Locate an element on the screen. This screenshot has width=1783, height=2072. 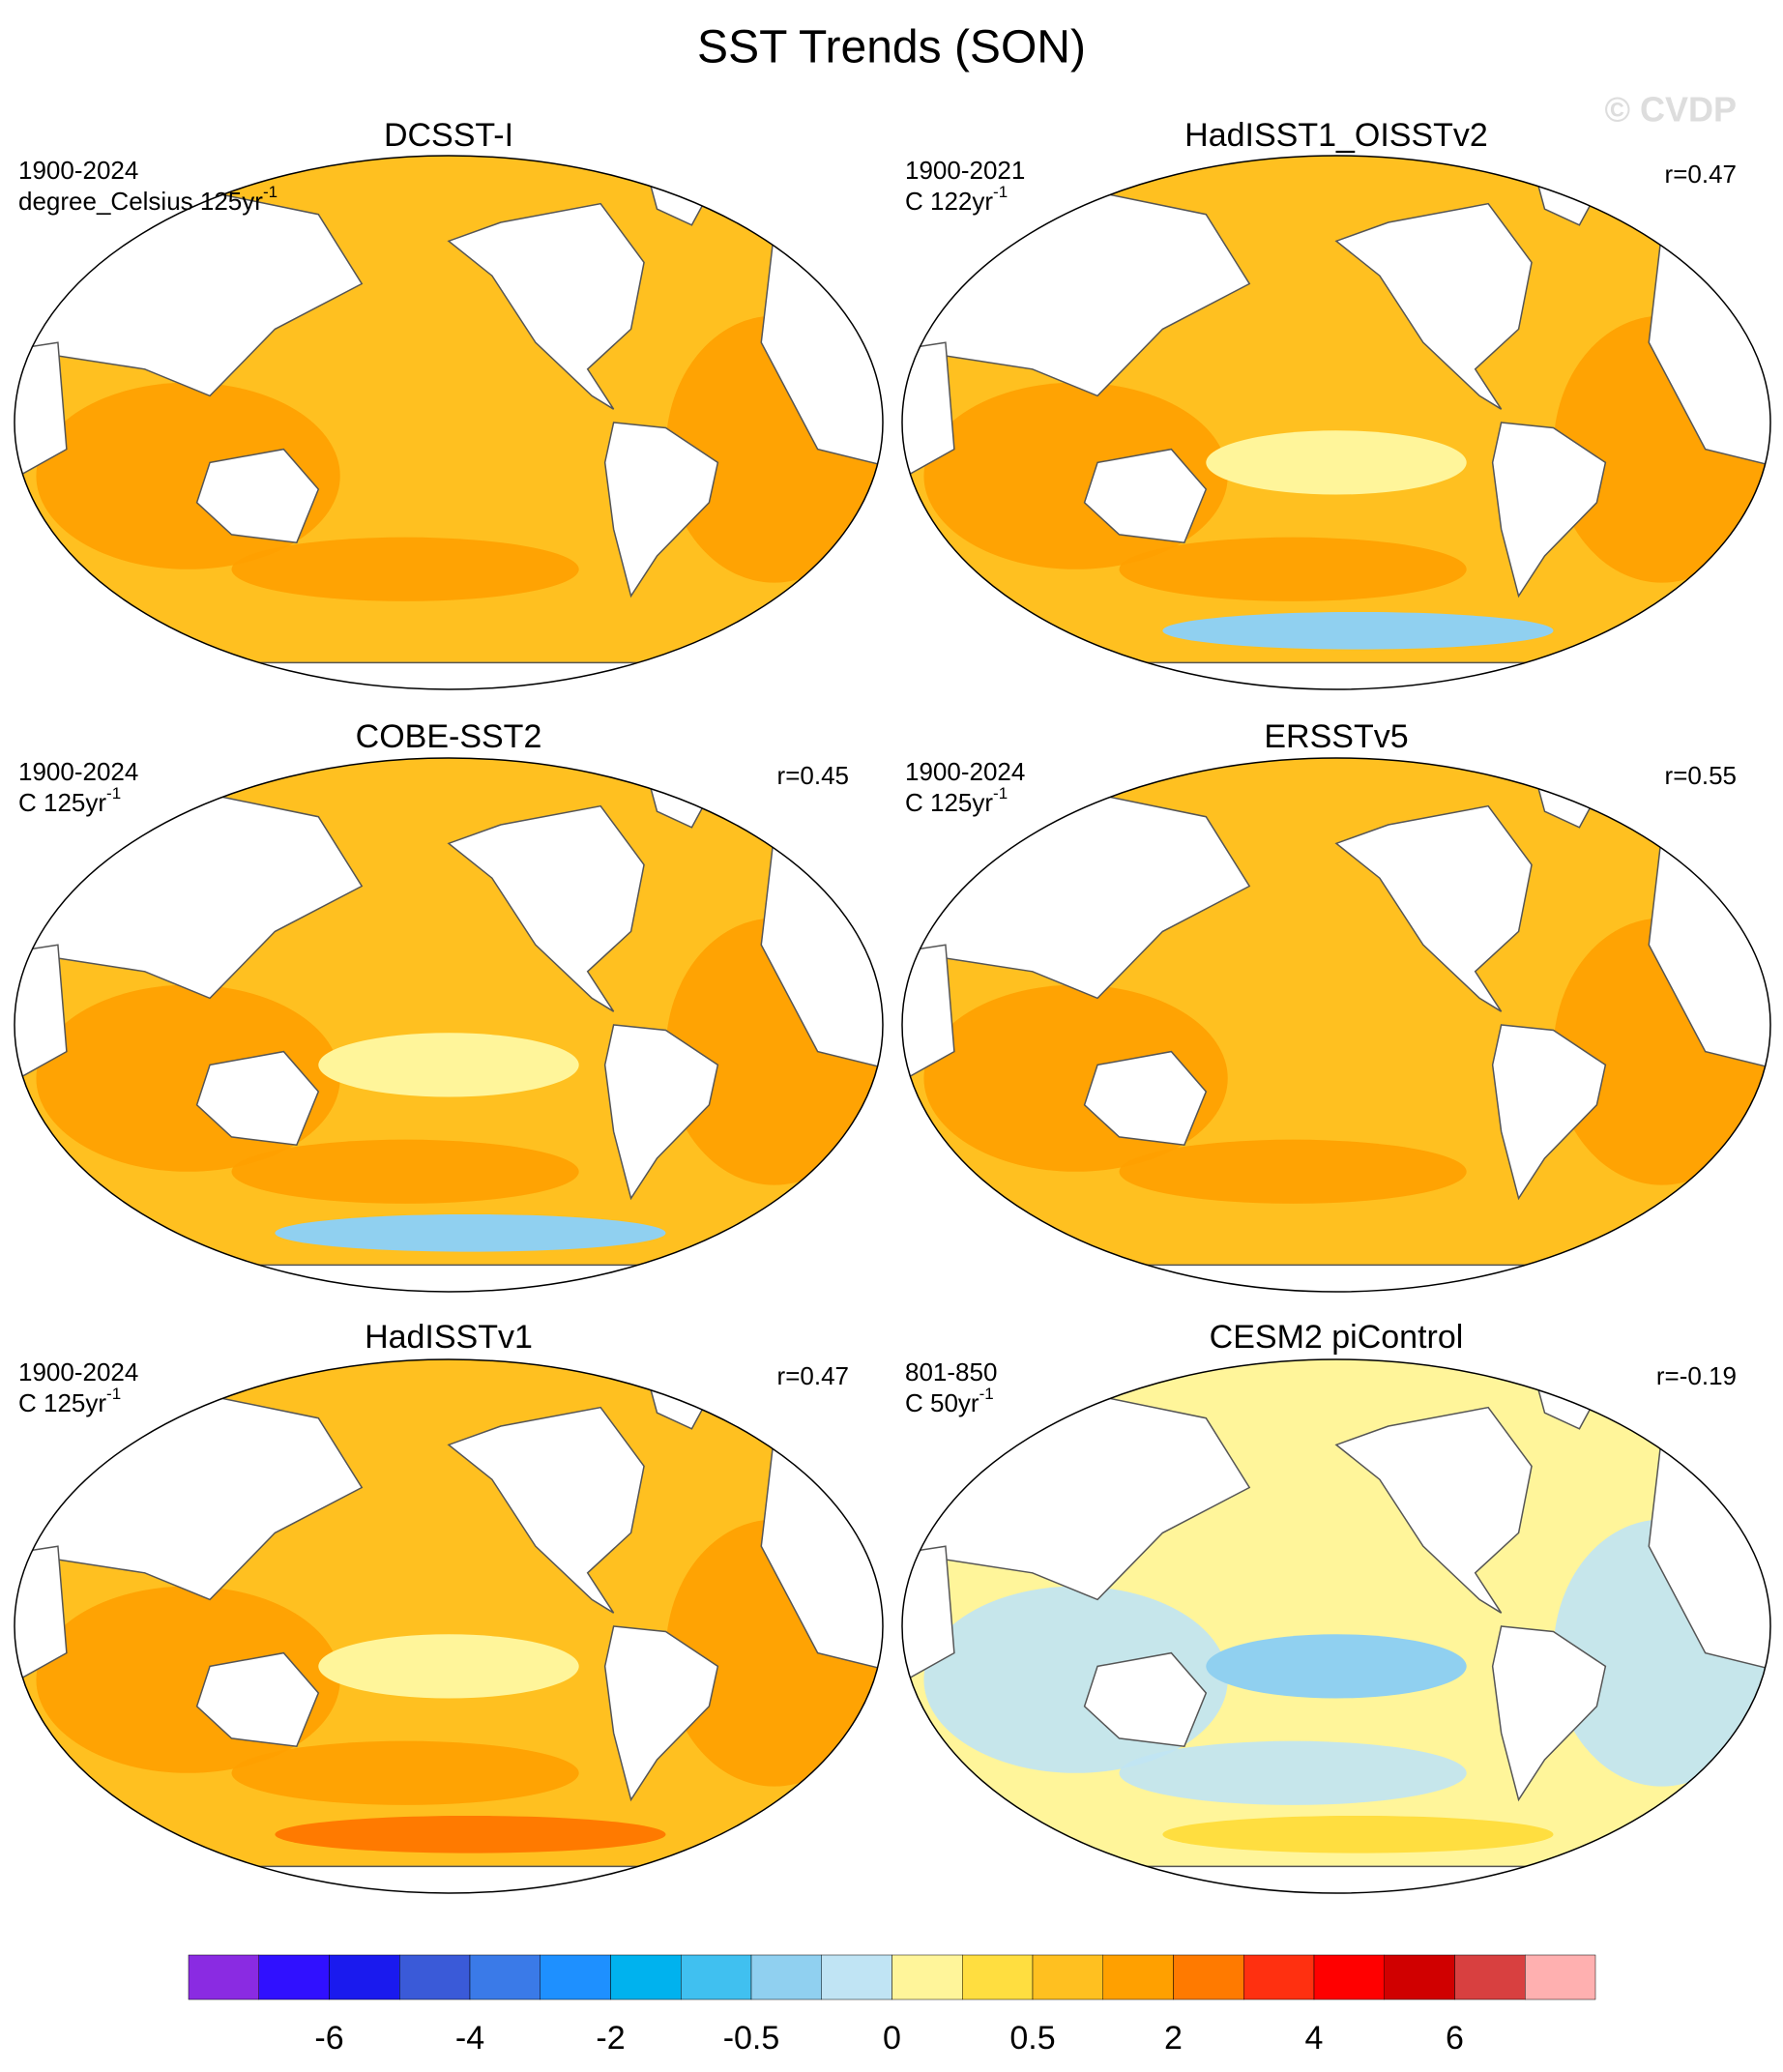
panel-title: HadISSTv1 is located at coordinates (449, 1338).